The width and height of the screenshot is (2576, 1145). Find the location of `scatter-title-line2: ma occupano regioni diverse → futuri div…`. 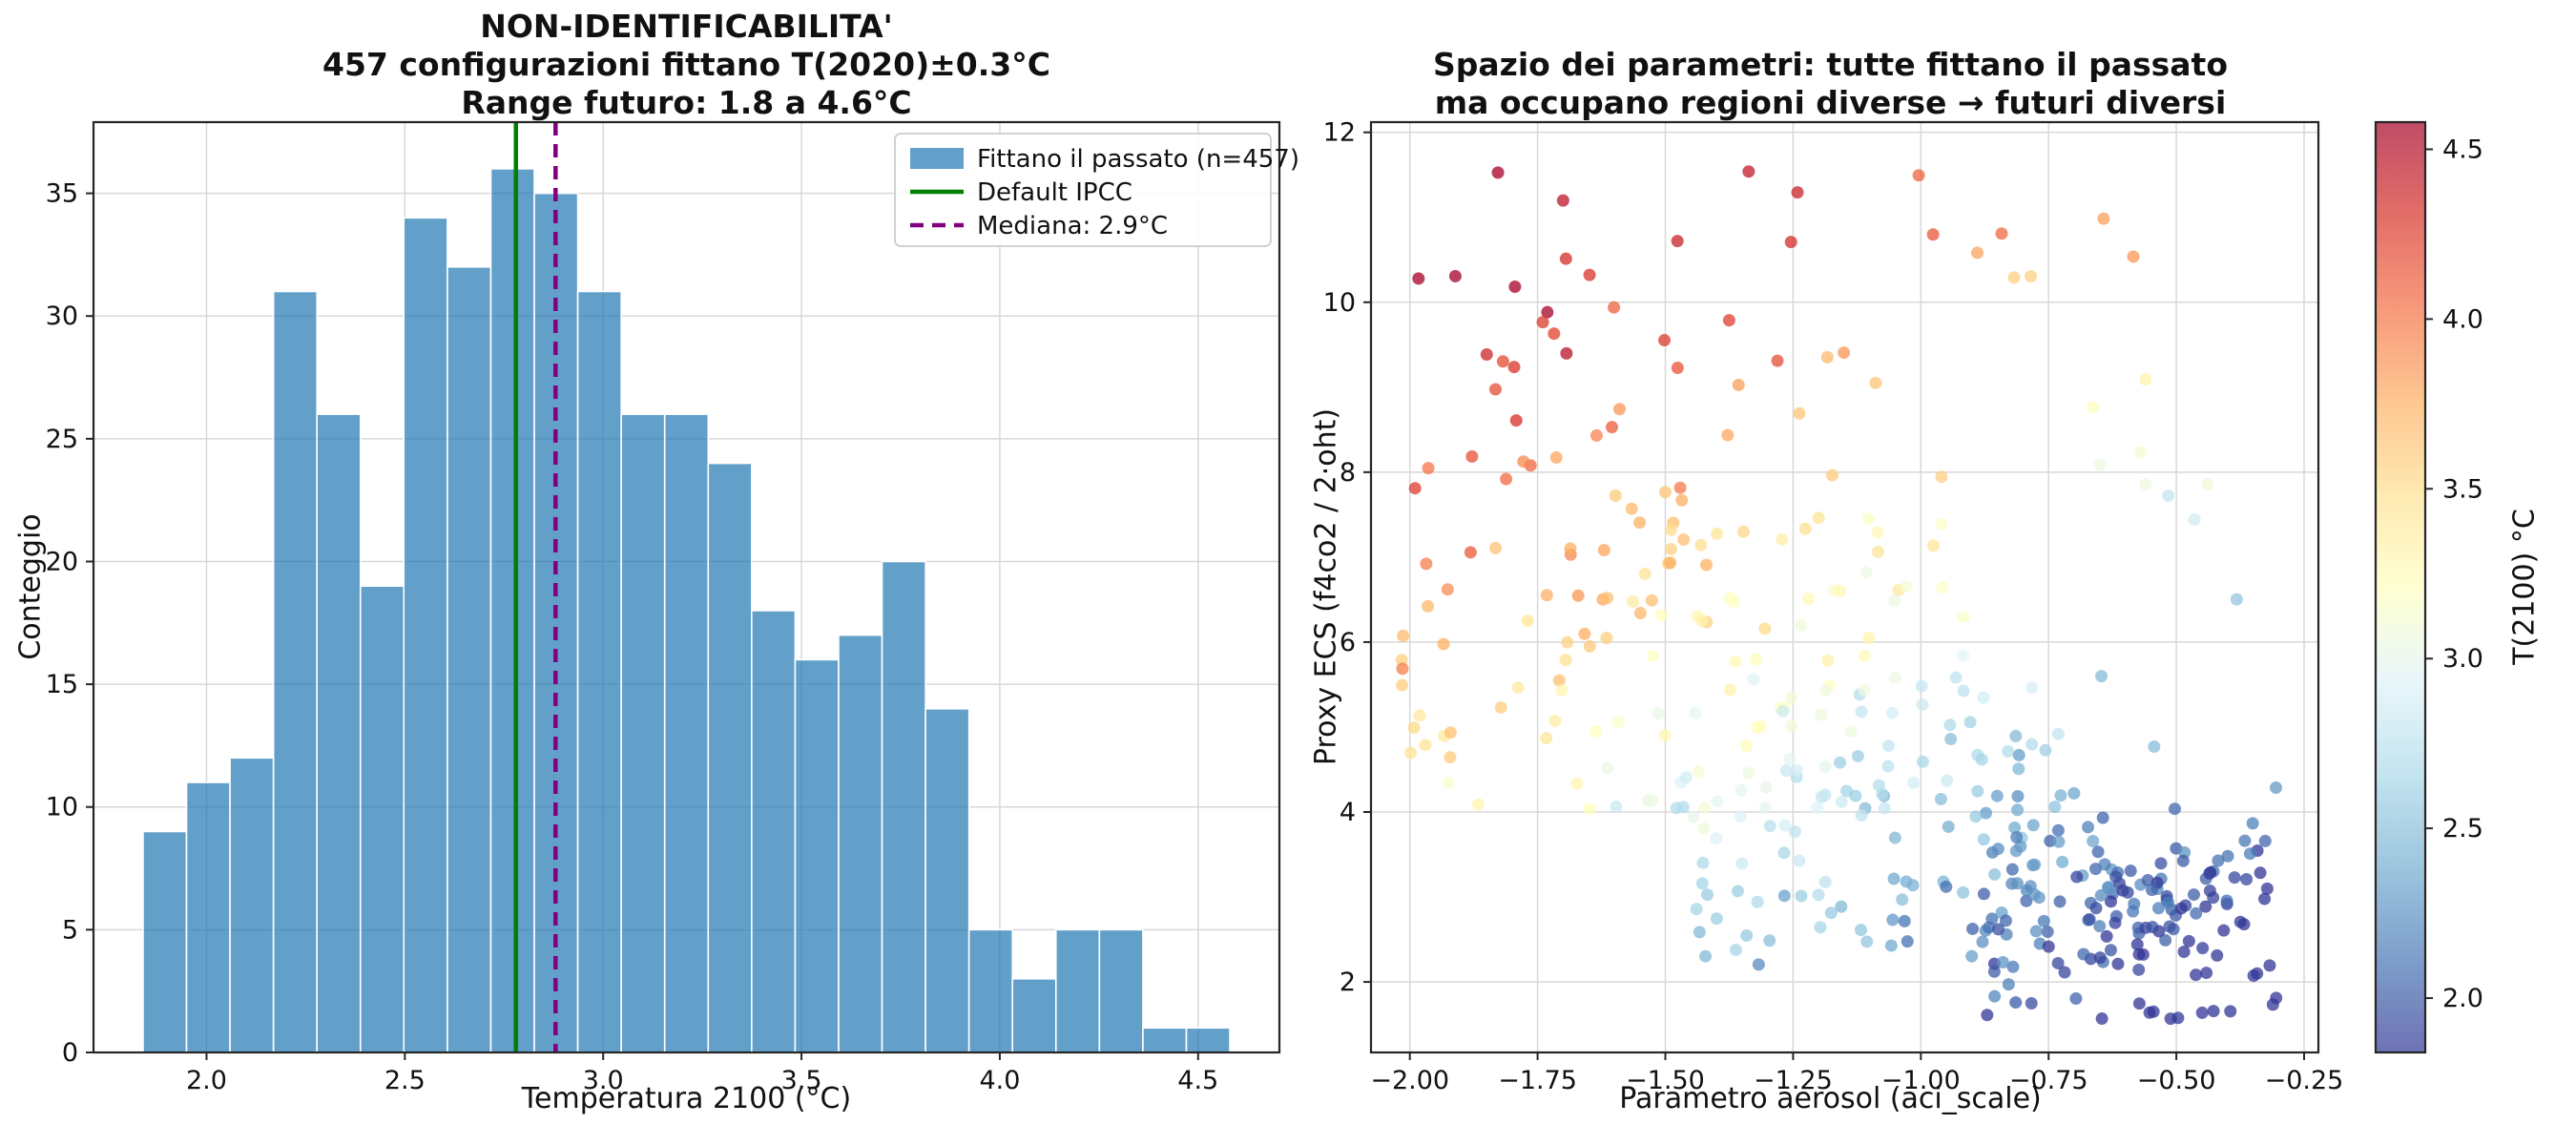

scatter-title-line2: ma occupano regioni diverse → futuri div… is located at coordinates (1830, 103).